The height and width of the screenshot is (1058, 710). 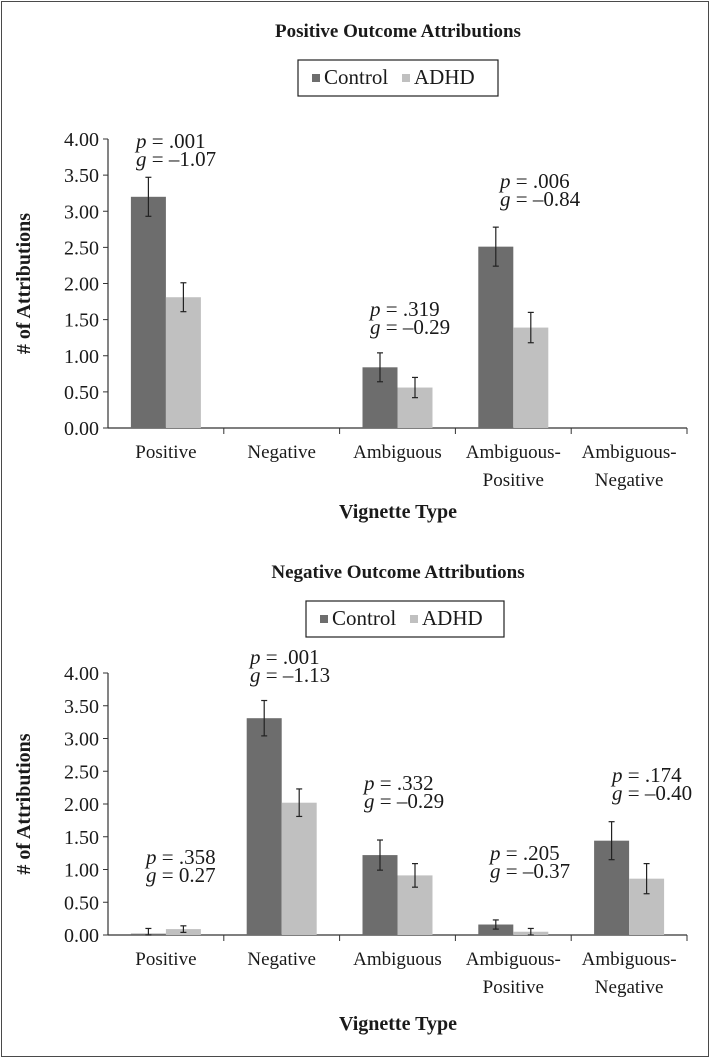 What do you see at coordinates (398, 31) in the screenshot?
I see `chart-title: Positive Outcome Attributions` at bounding box center [398, 31].